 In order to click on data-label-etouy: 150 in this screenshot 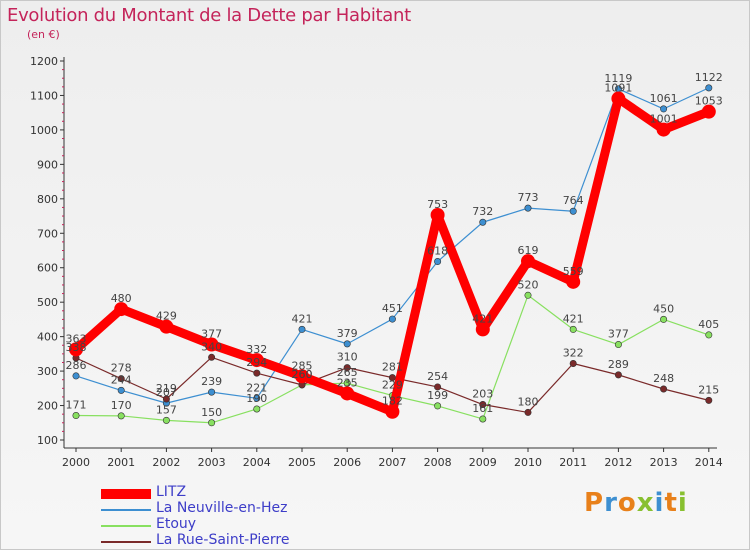, I will do `click(211, 412)`.